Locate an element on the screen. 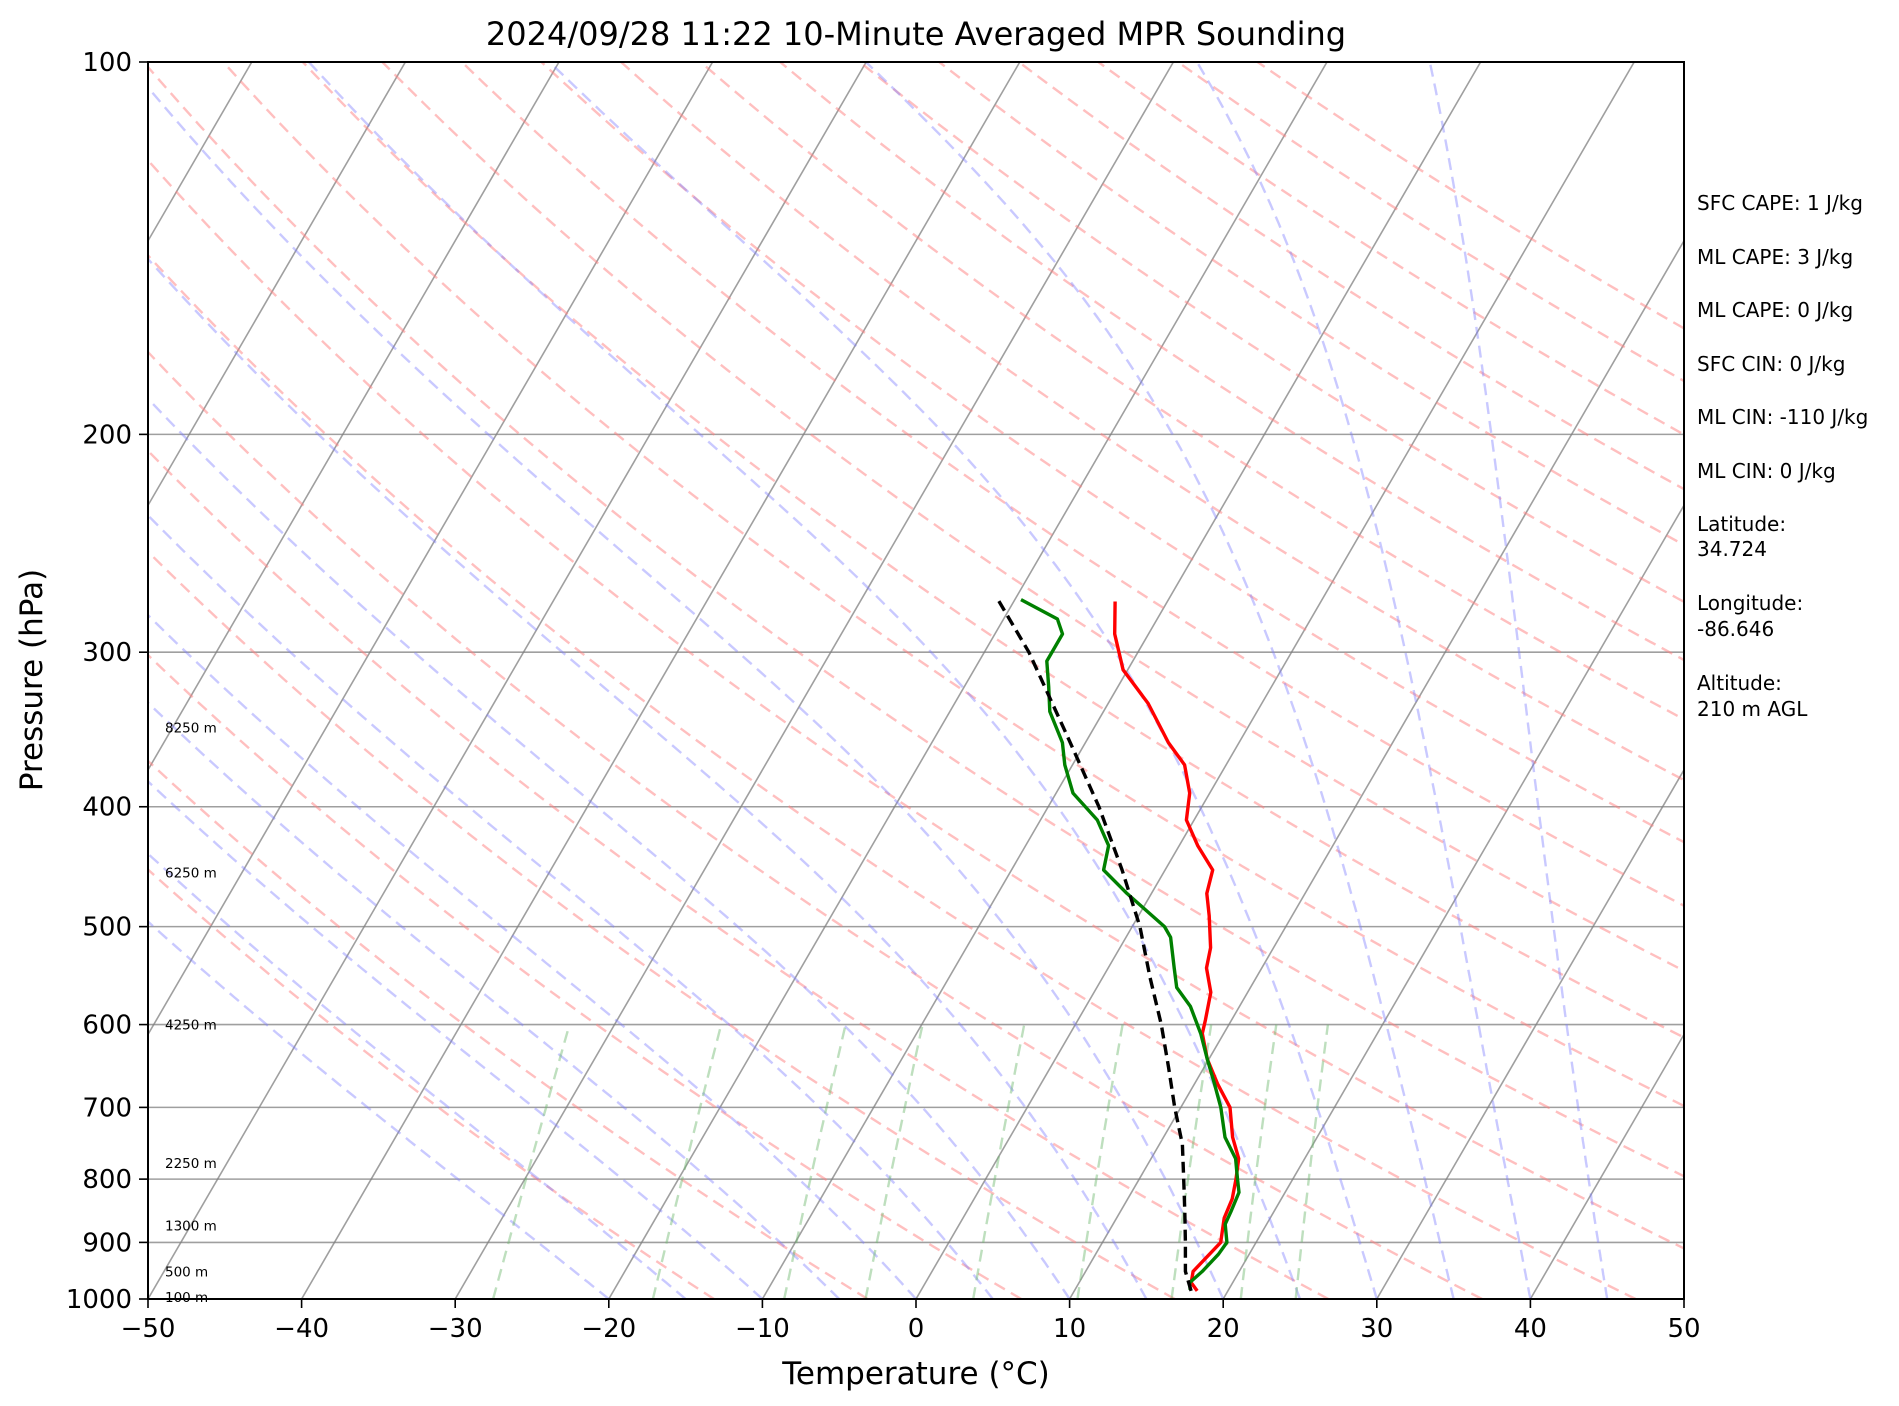  stat-sfc-cin: SFC CIN: 0 J/kg is located at coordinates (1771, 364).